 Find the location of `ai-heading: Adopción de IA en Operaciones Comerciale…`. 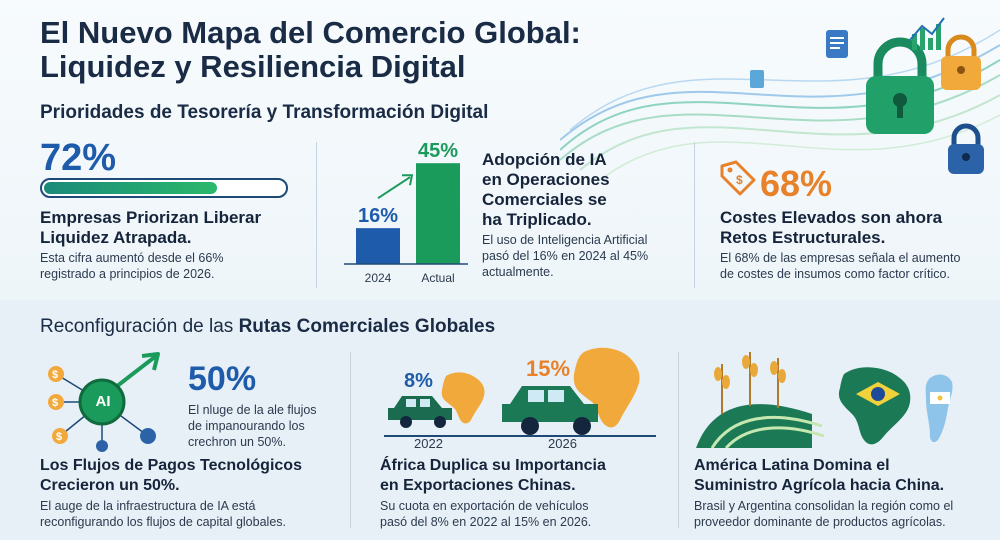

ai-heading: Adopción de IA en Operaciones Comerciale… is located at coordinates (577, 190).